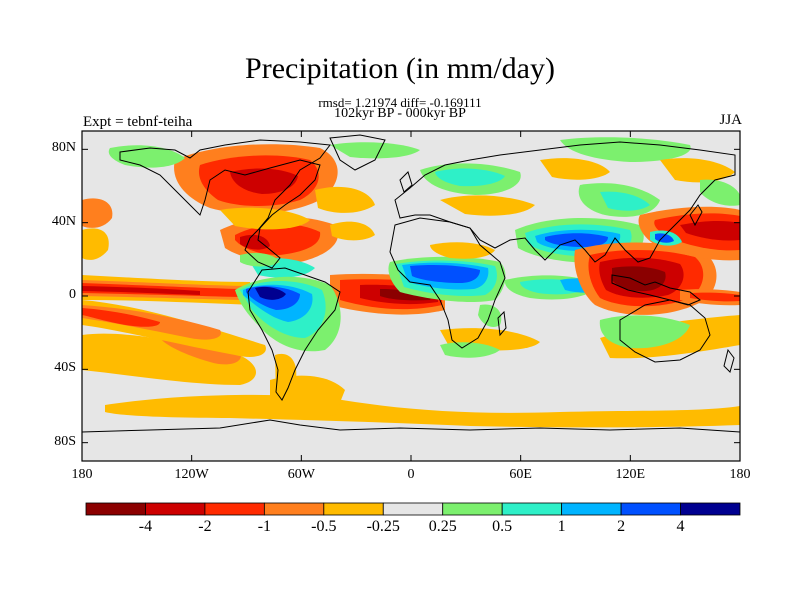 The width and height of the screenshot is (800, 600). What do you see at coordinates (502, 526) in the screenshot?
I see `colorbar-label: 0.5` at bounding box center [502, 526].